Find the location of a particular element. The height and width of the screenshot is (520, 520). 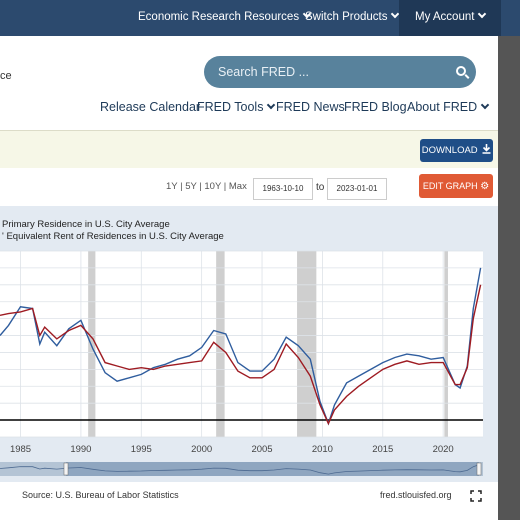

gear-icon: ⚙ is located at coordinates (485, 186).